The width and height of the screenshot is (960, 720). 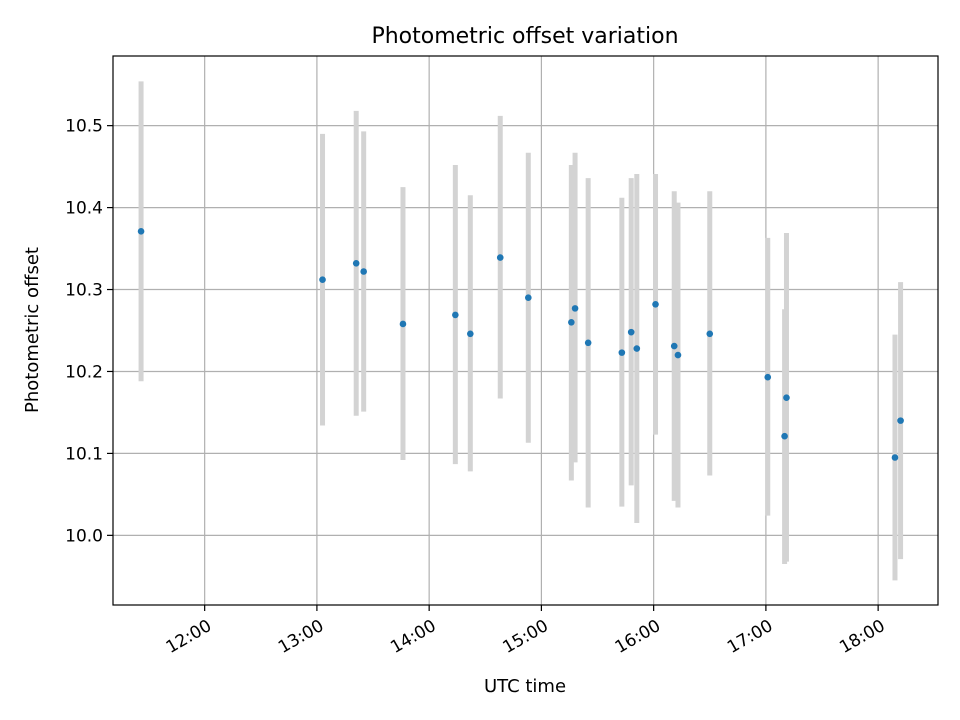 What do you see at coordinates (84, 536) in the screenshot?
I see `y-tick-label: 10.0` at bounding box center [84, 536].